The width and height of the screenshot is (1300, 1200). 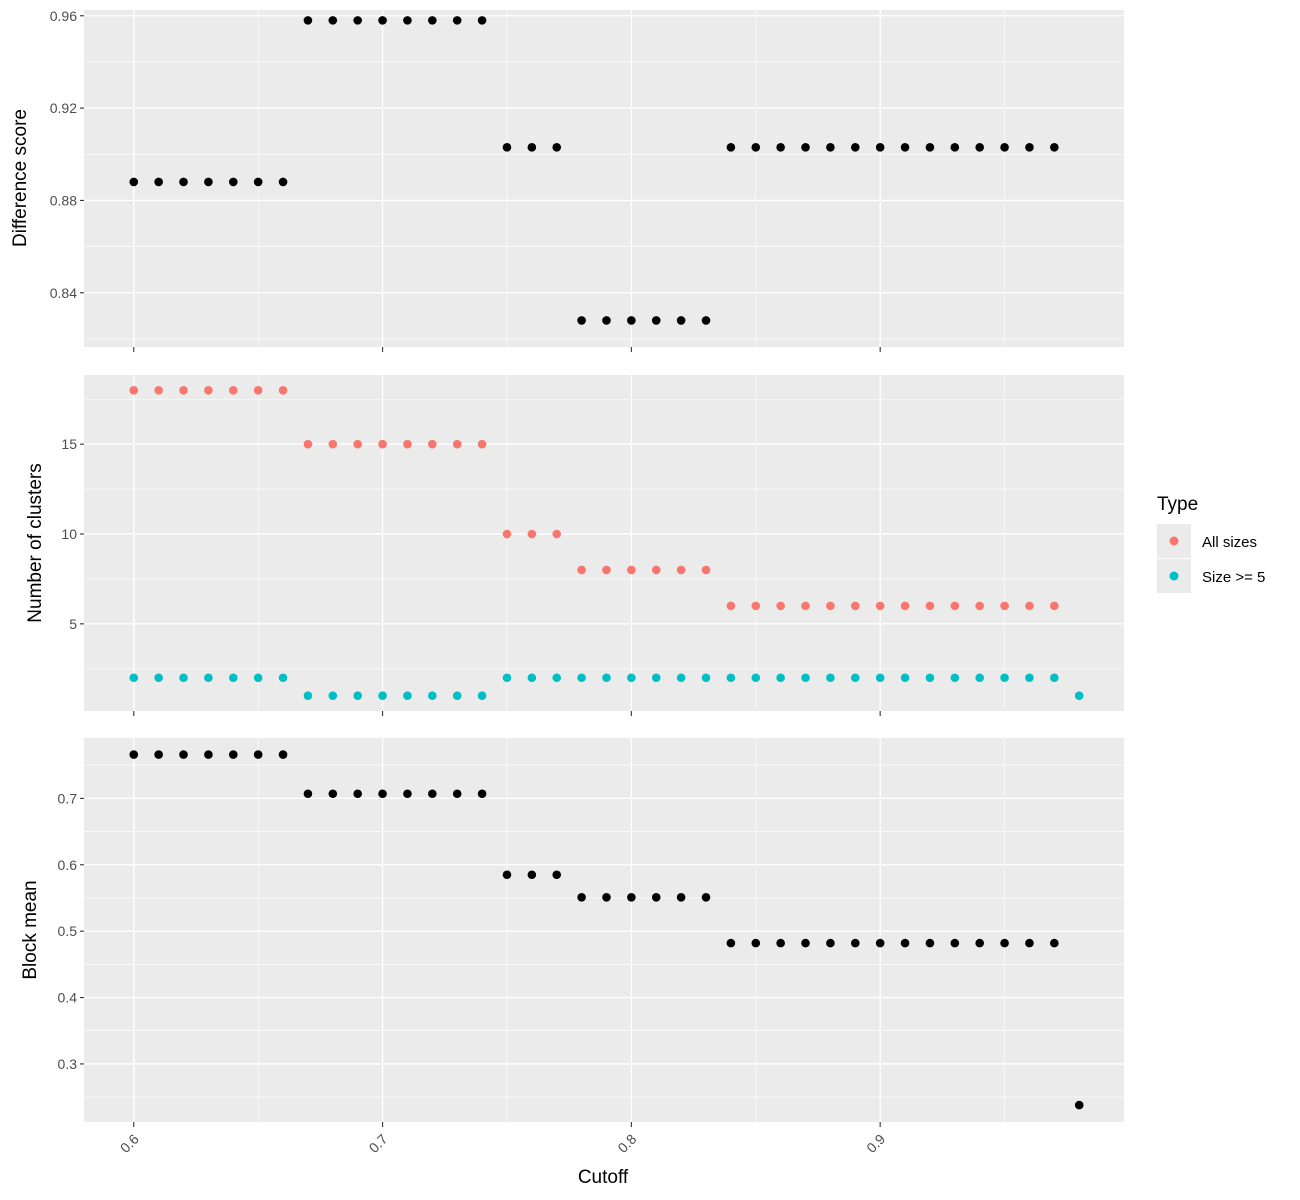 I want to click on legend-label-size-5: Size >= 5, so click(x=1233, y=577).